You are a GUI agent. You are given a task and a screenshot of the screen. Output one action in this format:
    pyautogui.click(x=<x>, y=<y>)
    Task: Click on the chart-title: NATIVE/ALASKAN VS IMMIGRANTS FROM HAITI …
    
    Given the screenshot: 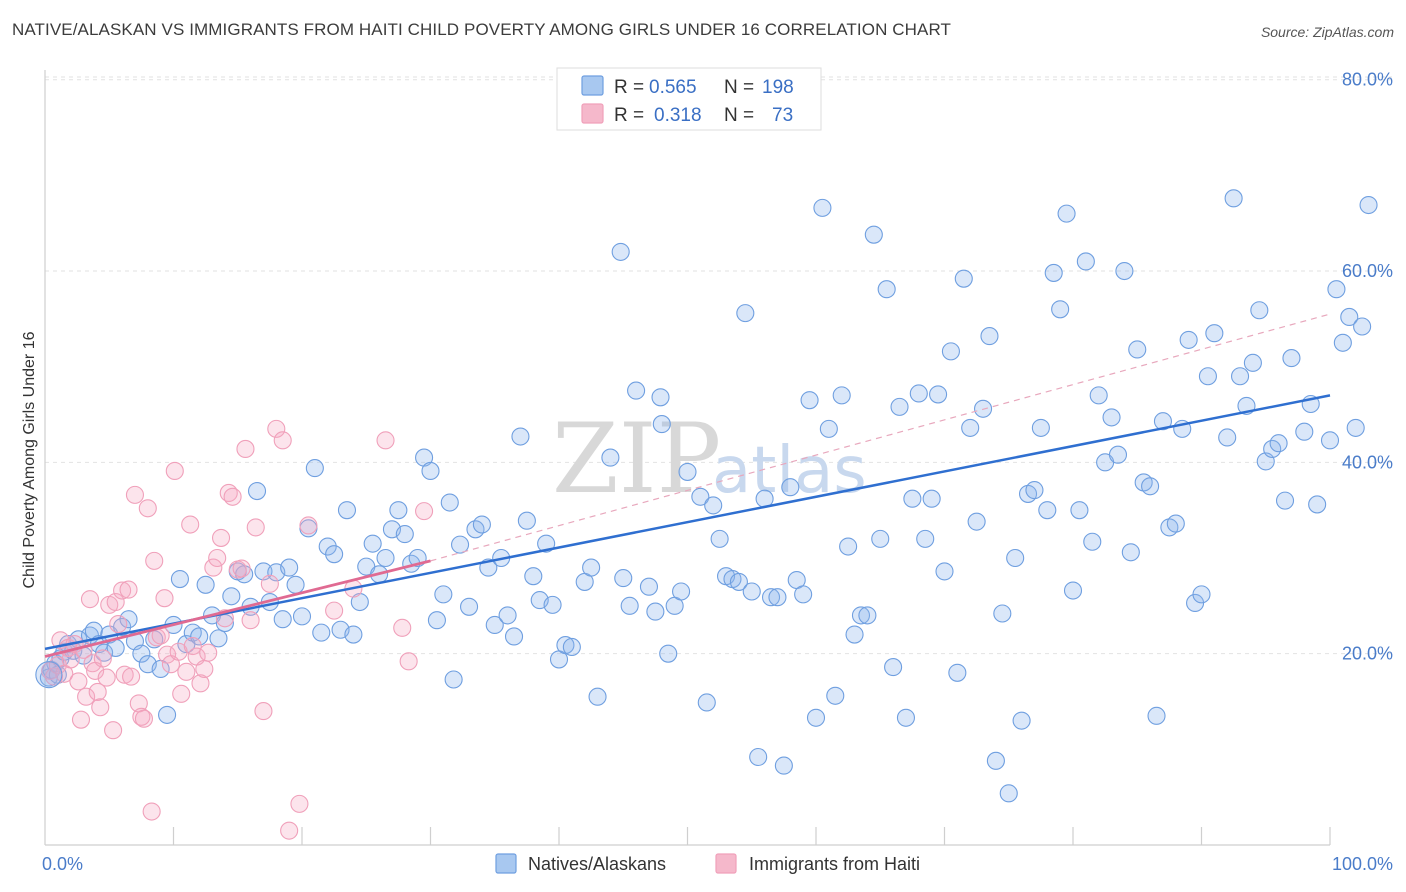 What is the action you would take?
    pyautogui.click(x=482, y=29)
    